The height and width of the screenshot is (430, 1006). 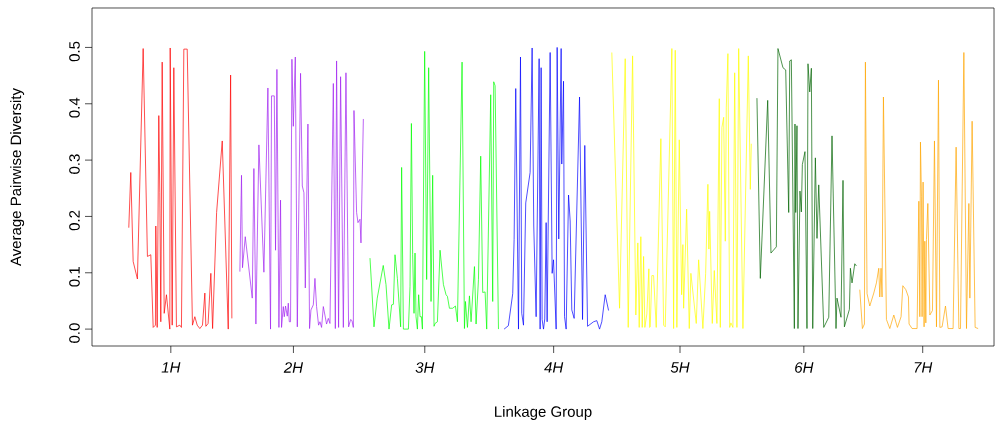 What do you see at coordinates (171, 367) in the screenshot?
I see `x-tick-label: 1H` at bounding box center [171, 367].